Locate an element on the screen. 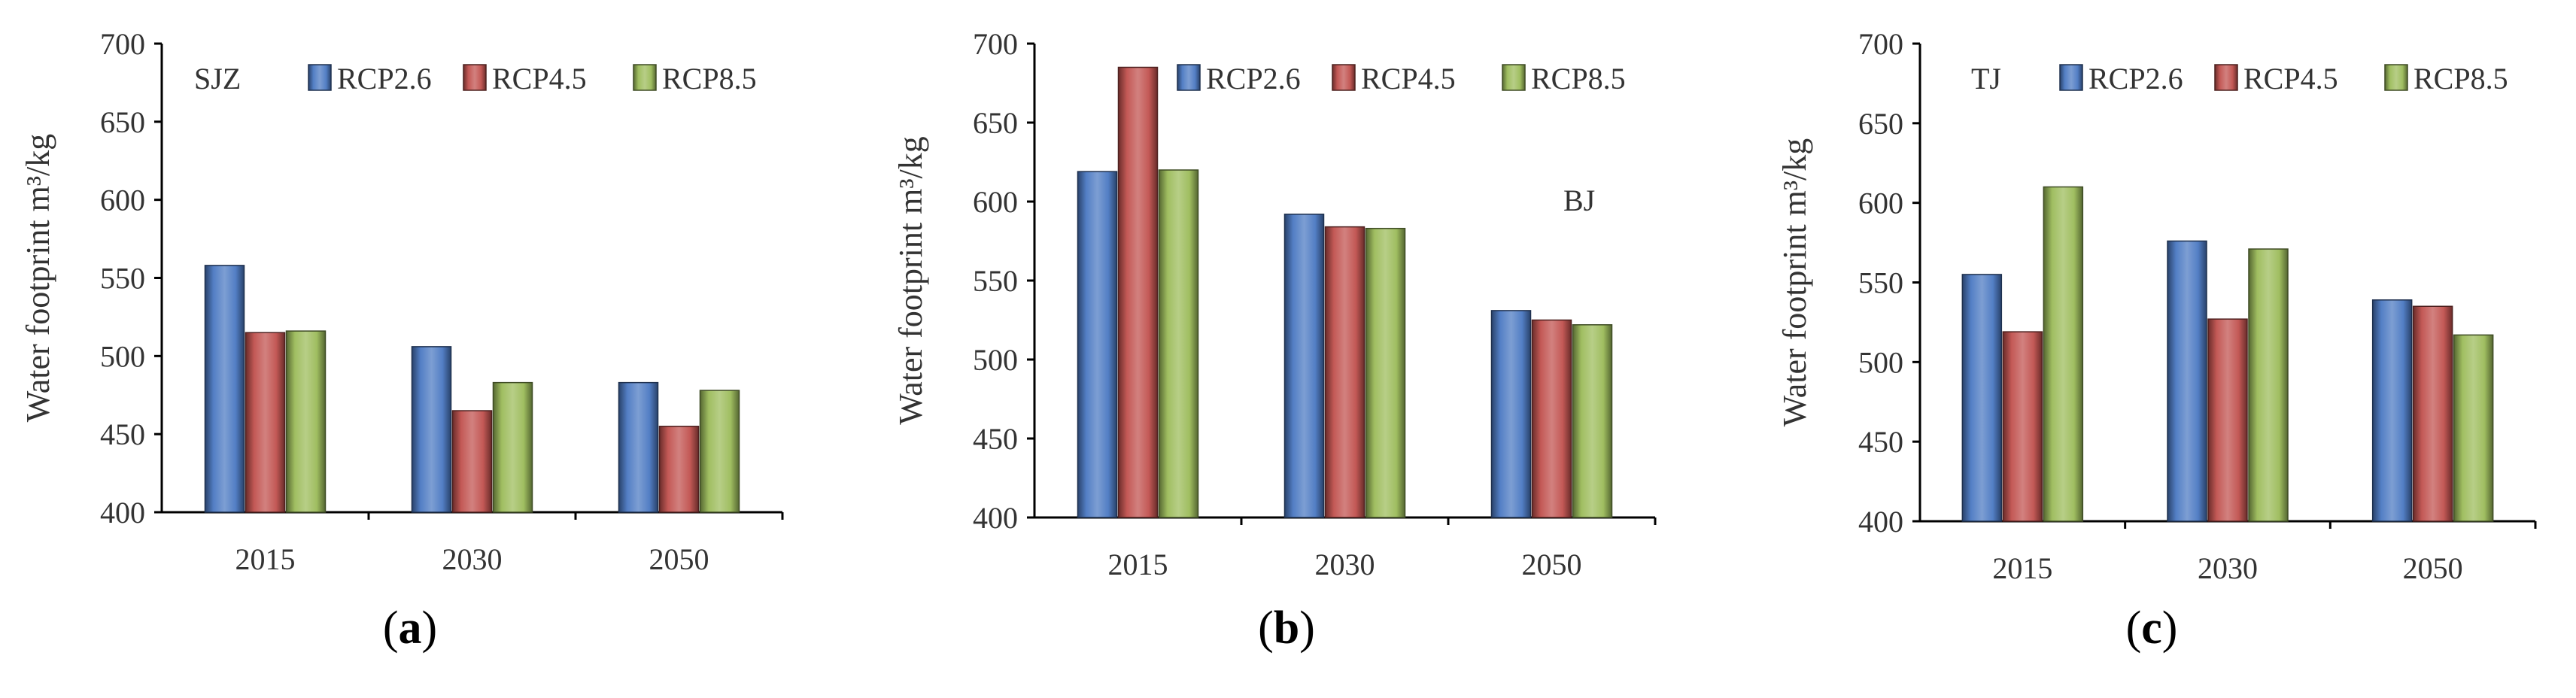 This screenshot has width=2576, height=698. city-label: BJ is located at coordinates (1579, 201).